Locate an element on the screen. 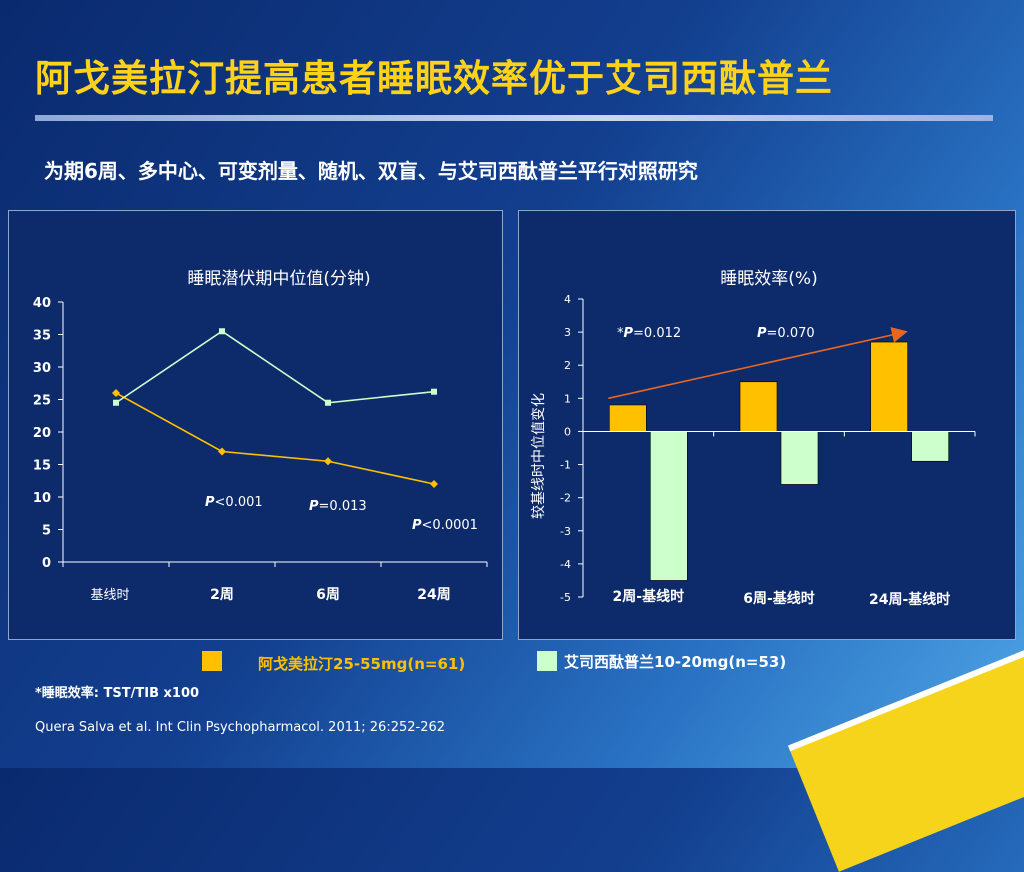 The width and height of the screenshot is (1024, 872). agomelatine-line is located at coordinates (275, 438).